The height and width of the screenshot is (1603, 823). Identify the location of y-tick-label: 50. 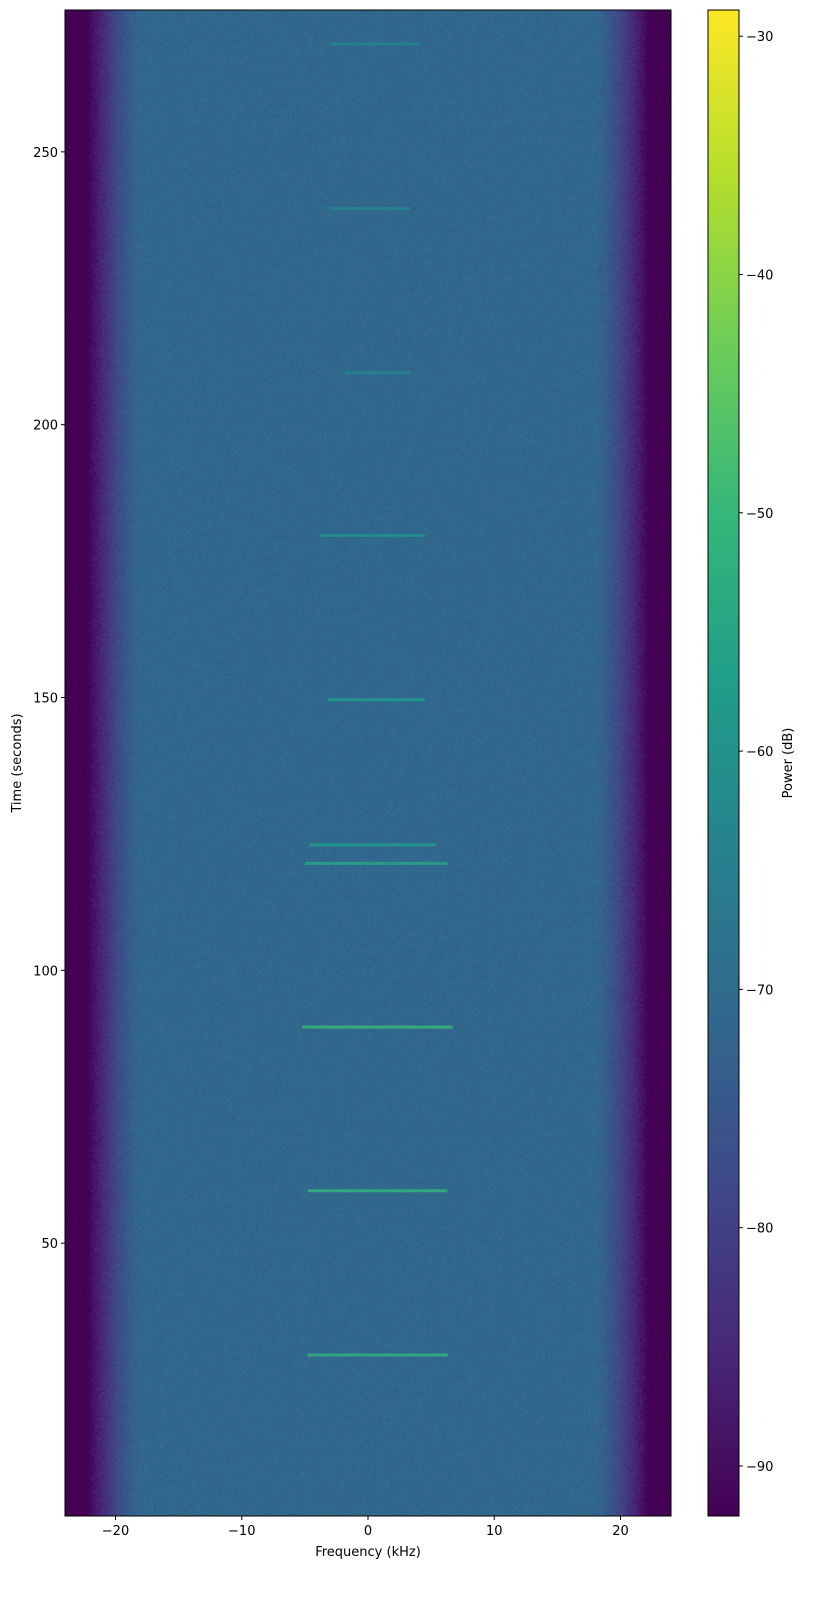
(49, 1244).